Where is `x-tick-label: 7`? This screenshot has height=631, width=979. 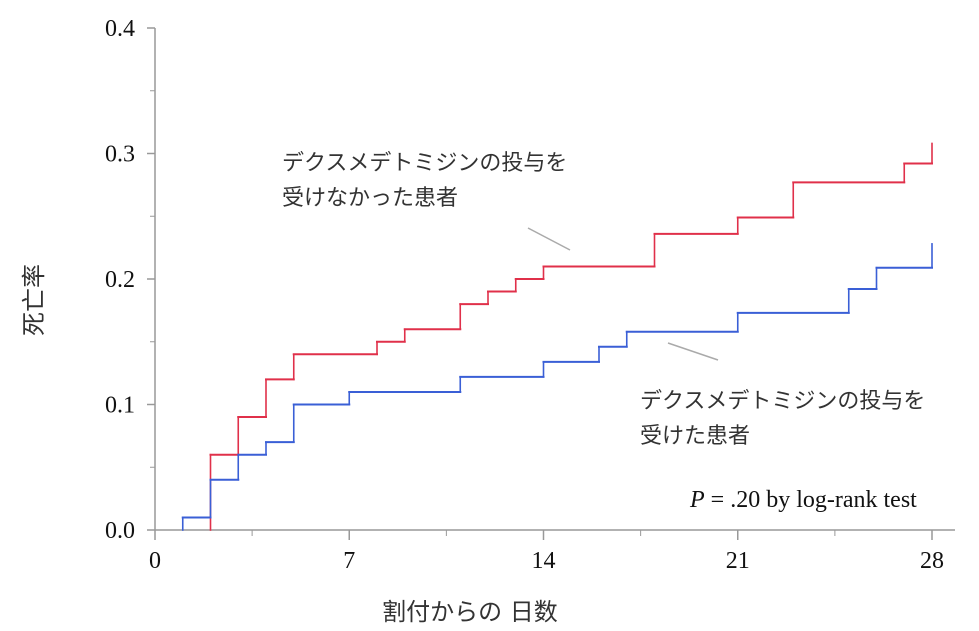
x-tick-label: 7 is located at coordinates (349, 561).